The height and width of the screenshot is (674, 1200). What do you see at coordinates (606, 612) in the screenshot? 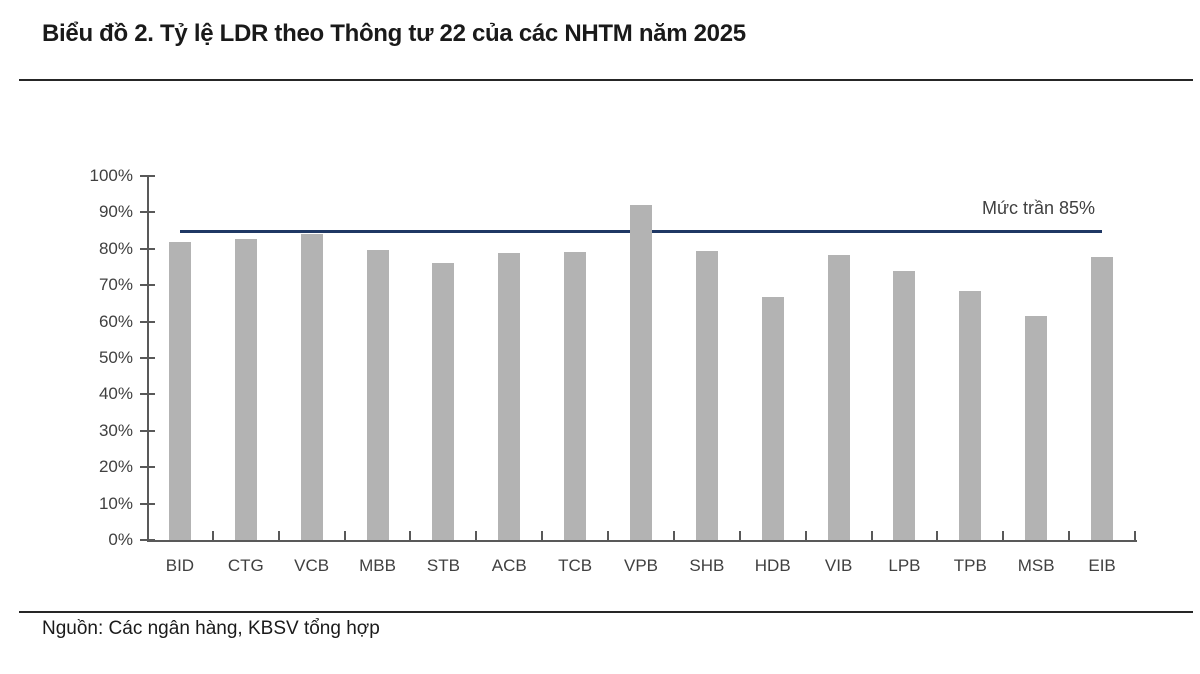
I see `bottom-divider` at bounding box center [606, 612].